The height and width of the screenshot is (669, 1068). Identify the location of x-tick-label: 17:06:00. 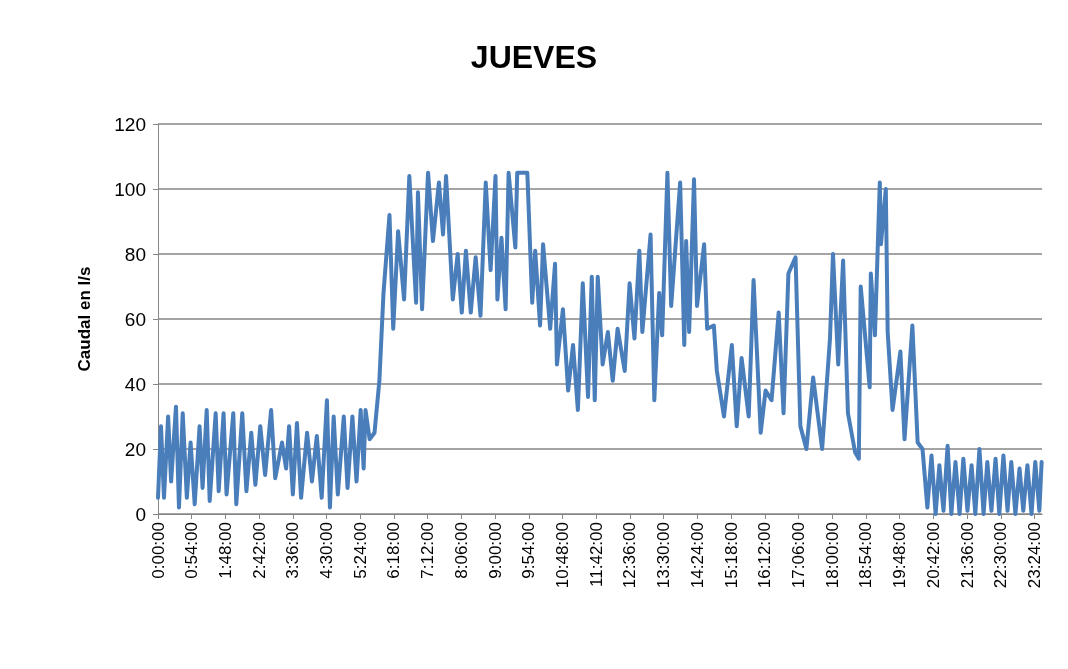
(799, 555).